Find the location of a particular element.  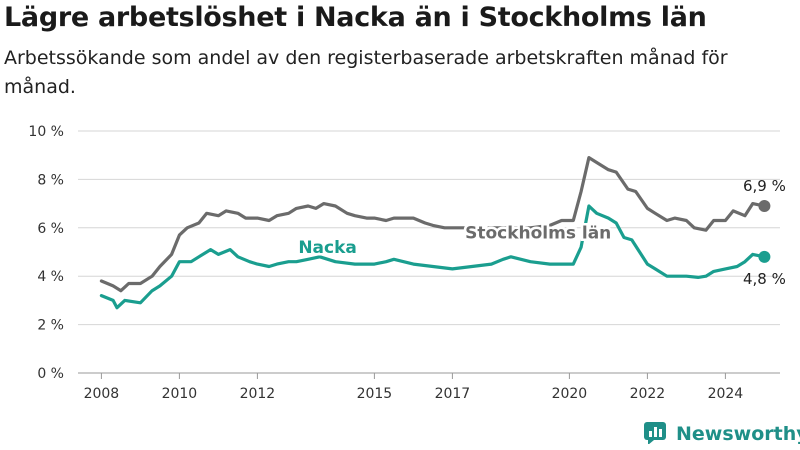

series-label-stockholms-lan: Stockholms län is located at coordinates (538, 234).